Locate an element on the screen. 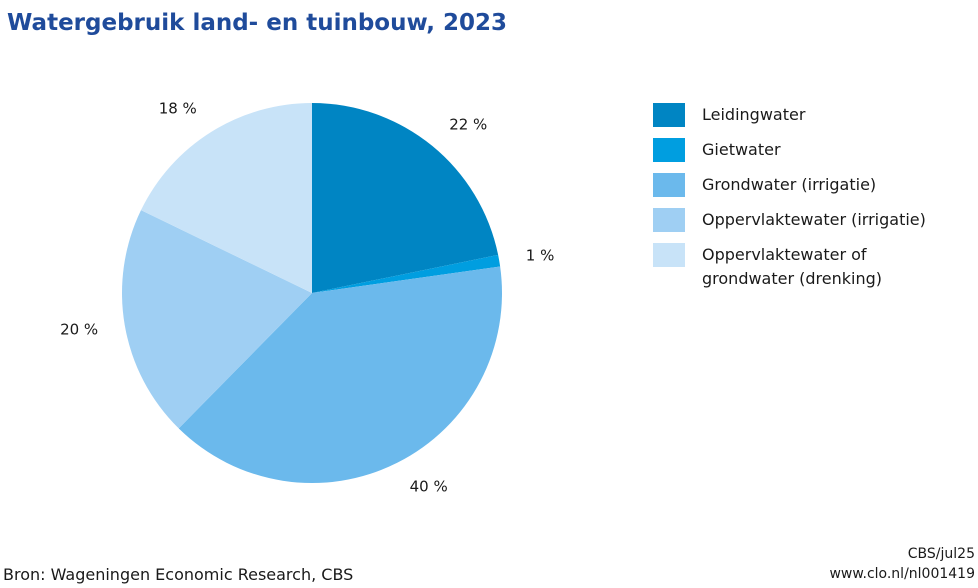 The height and width of the screenshot is (588, 978). legend-label: Grondwater (irrigatie) is located at coordinates (789, 184).